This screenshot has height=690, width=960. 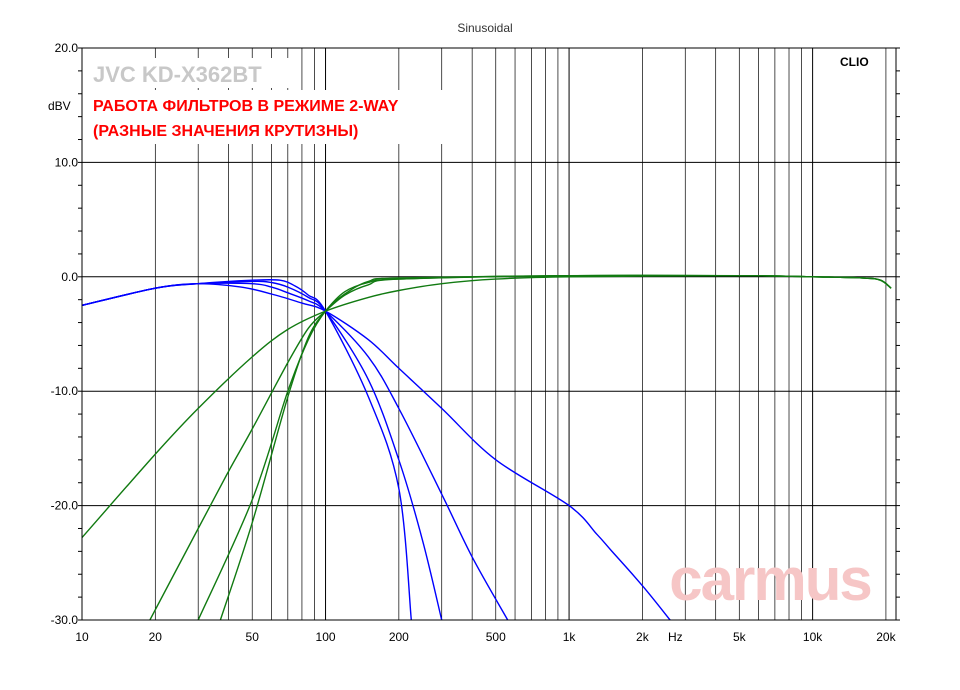 I want to click on watermark-text: carmus, so click(x=769, y=579).